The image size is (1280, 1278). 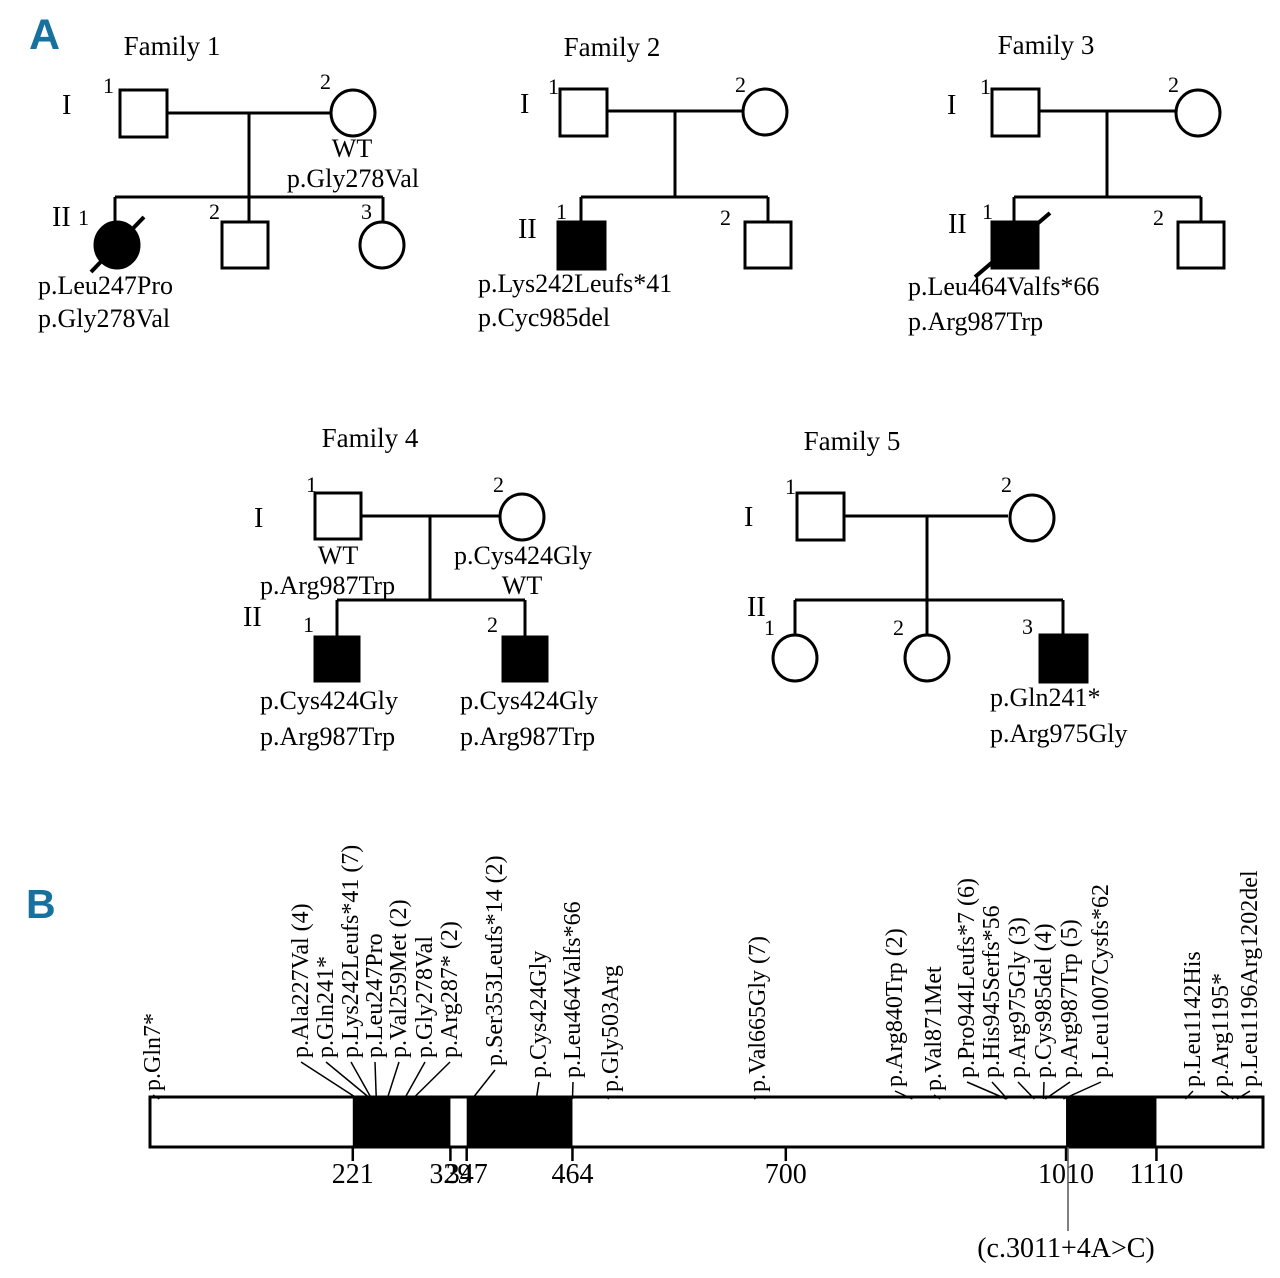 I want to click on panel-b-label: B, so click(x=41, y=904).